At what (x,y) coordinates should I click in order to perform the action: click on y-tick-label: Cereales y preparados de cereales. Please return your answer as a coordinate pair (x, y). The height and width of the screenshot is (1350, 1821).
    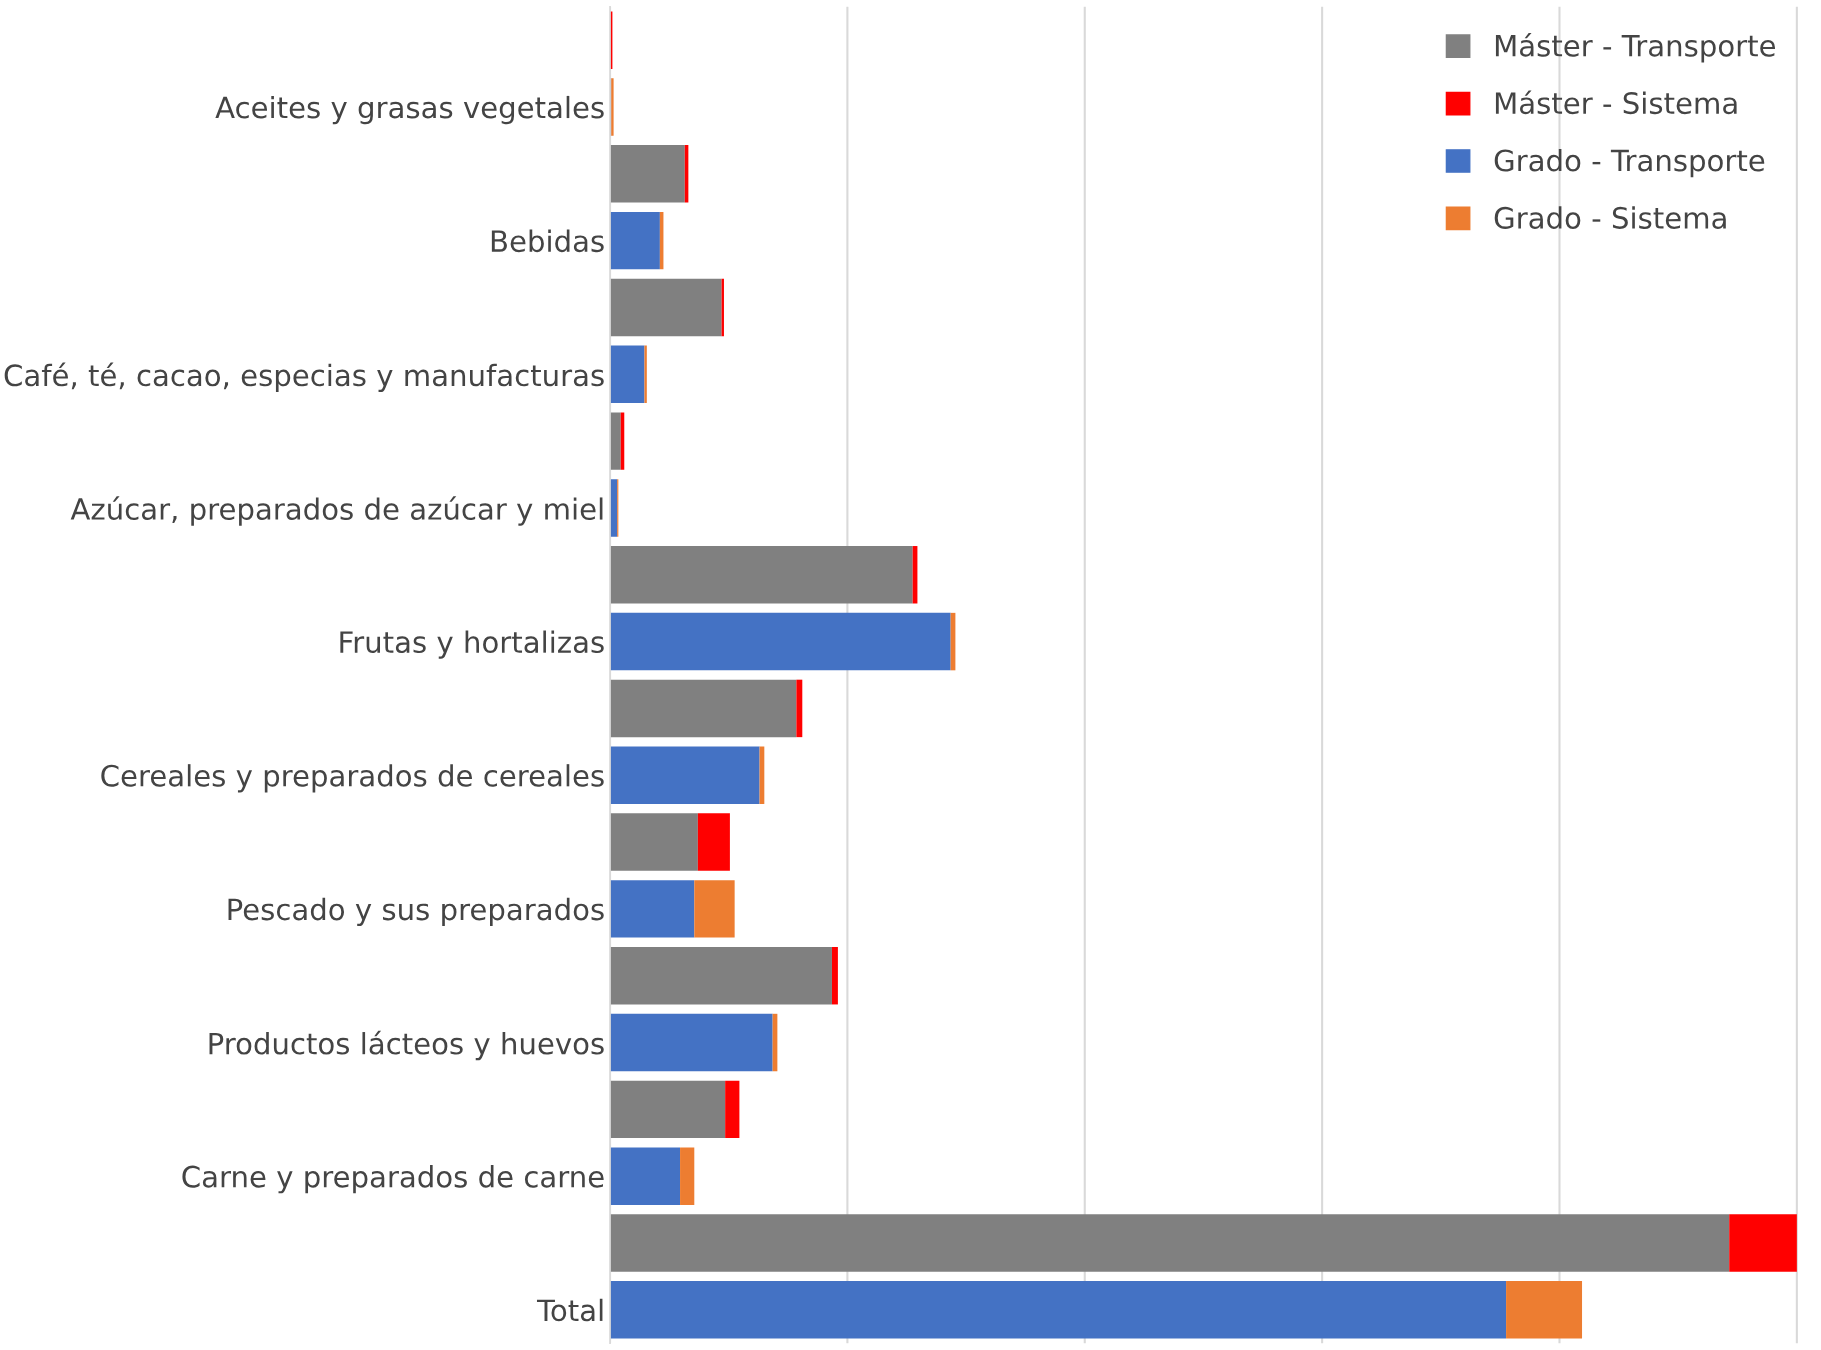
    Looking at the image, I should click on (352, 778).